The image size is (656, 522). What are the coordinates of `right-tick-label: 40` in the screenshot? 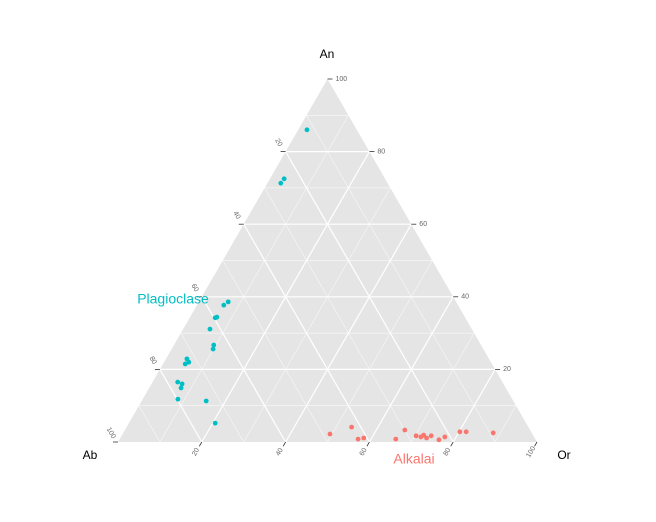 It's located at (280, 452).